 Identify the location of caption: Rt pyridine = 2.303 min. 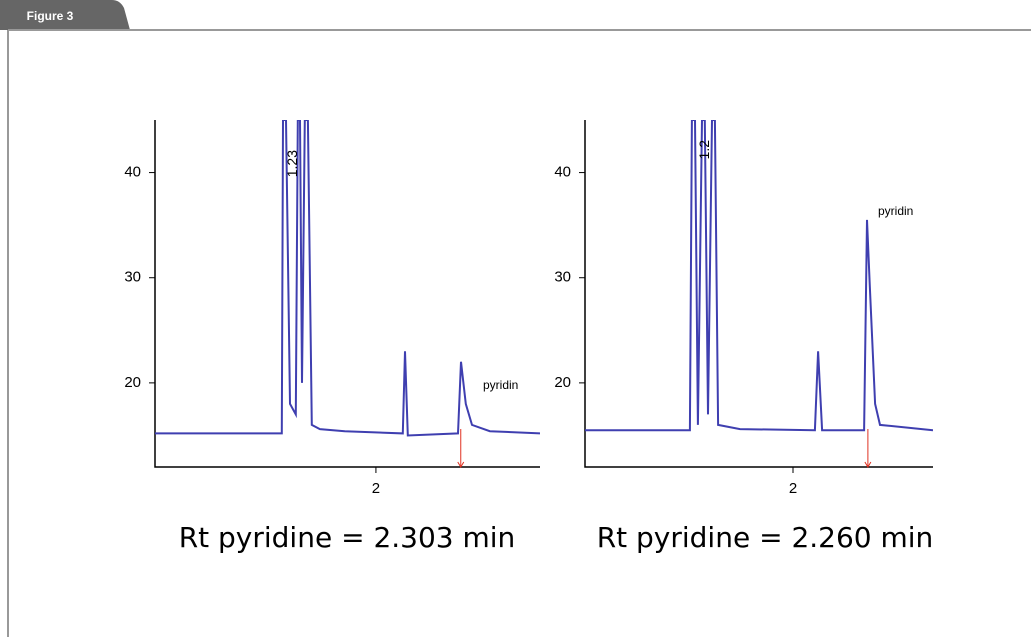
(347, 537).